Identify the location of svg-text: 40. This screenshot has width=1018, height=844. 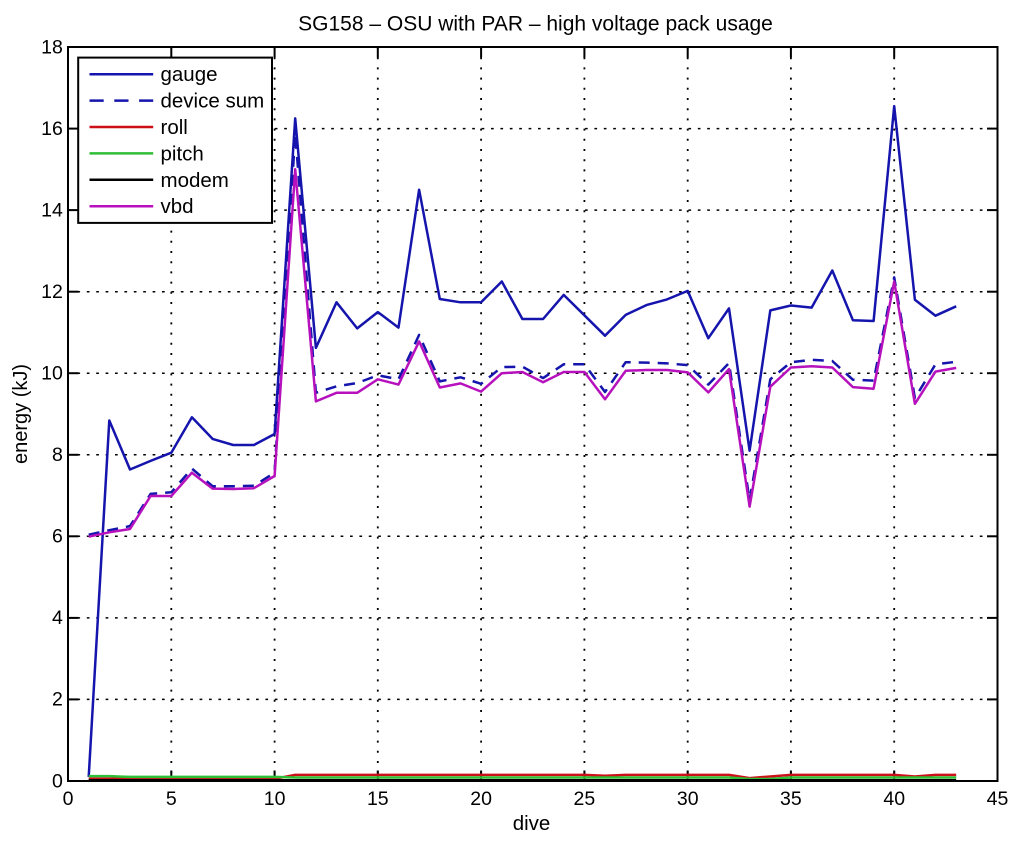
(894, 799).